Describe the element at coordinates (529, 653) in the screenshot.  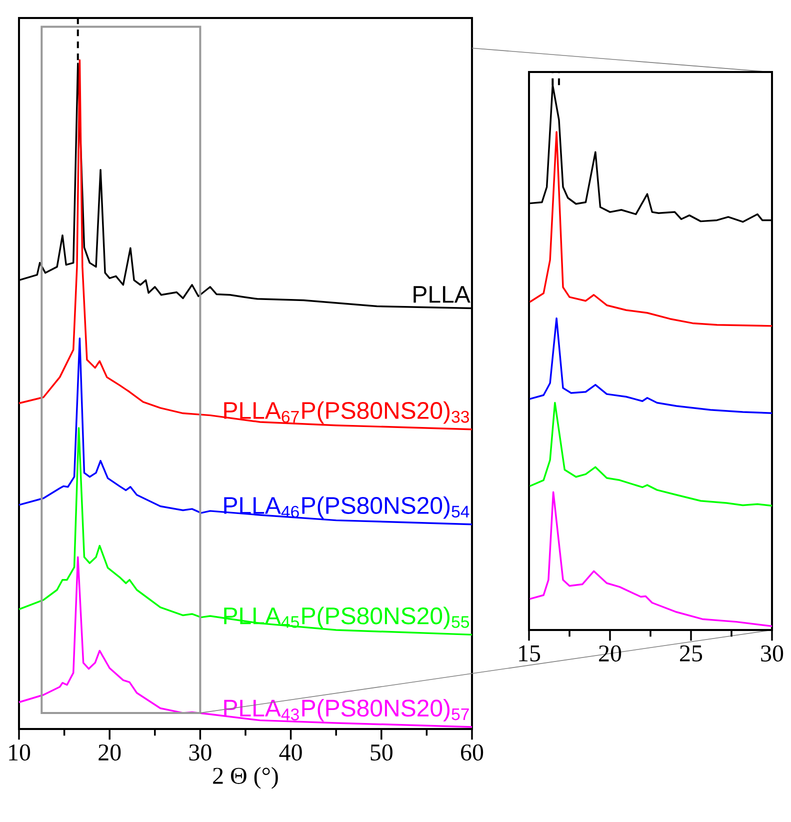
I see `x-tick-label: 15` at that location.